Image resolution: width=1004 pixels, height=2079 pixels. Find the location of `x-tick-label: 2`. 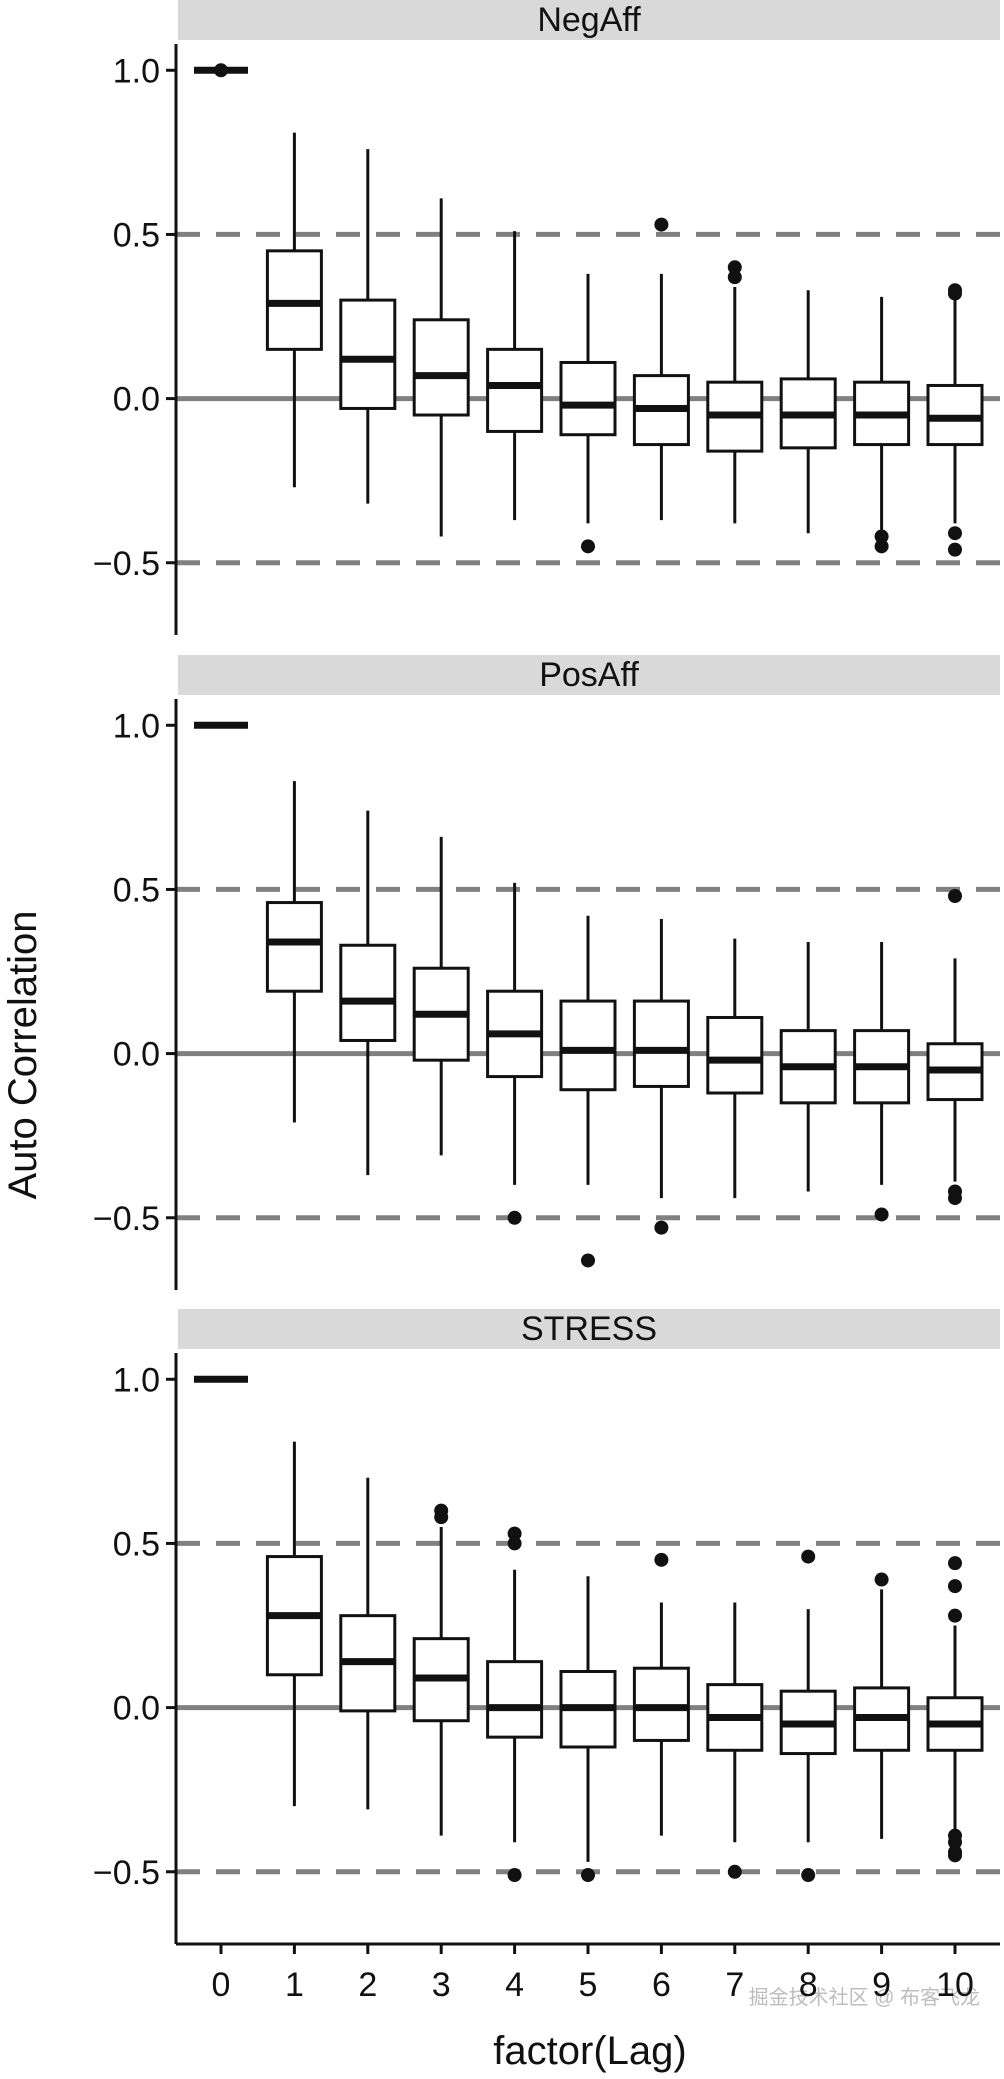

x-tick-label: 2 is located at coordinates (367, 1985).